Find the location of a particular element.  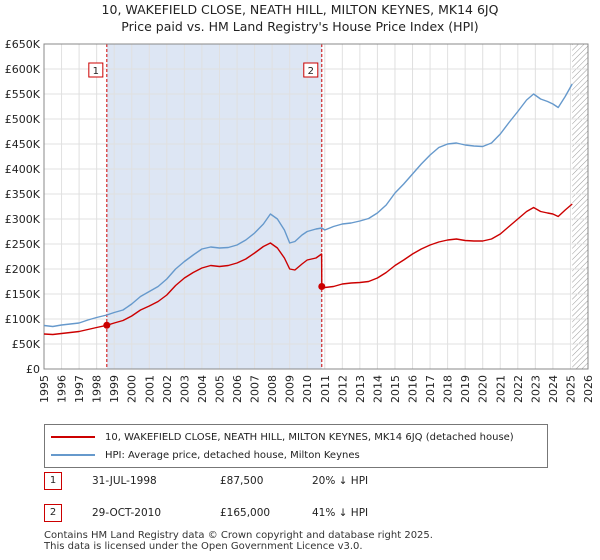

sale-row: 1 31-JUL-1998 £87,500 20% ↓ HPI is located at coordinates (214, 482).